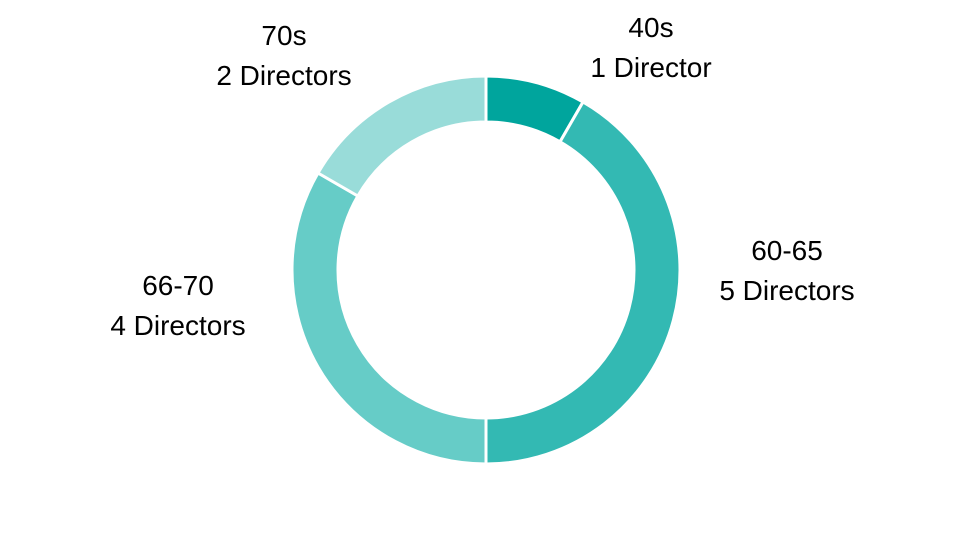  What do you see at coordinates (178, 285) in the screenshot?
I see `label-66-70-category: 66-70` at bounding box center [178, 285].